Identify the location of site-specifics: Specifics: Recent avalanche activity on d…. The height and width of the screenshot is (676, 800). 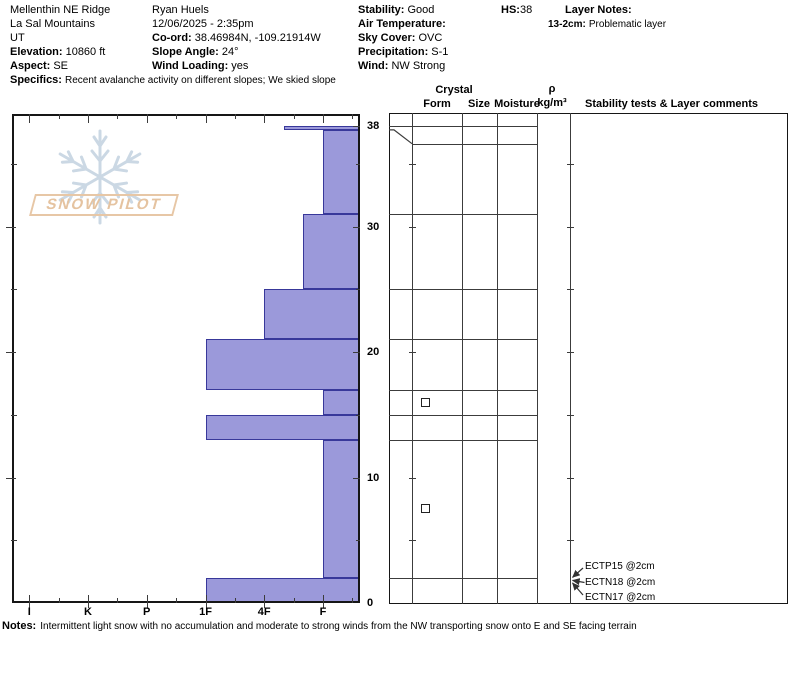
(173, 80).